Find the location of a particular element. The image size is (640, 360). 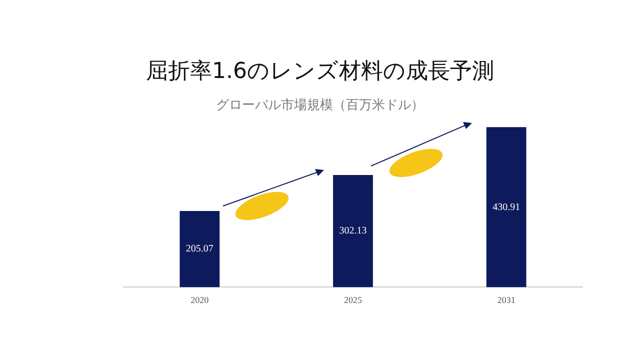

data-label: 302.13 is located at coordinates (353, 231).